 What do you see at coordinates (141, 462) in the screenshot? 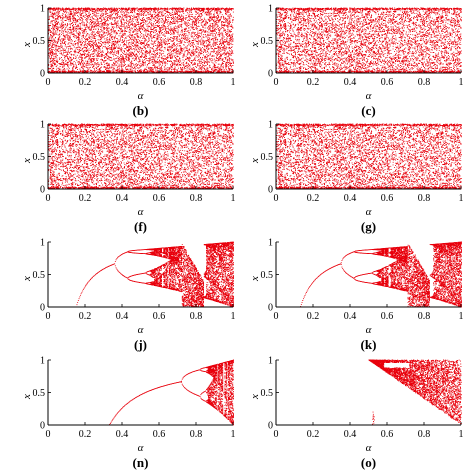
I see `subplot-caption: (n)` at bounding box center [141, 462].